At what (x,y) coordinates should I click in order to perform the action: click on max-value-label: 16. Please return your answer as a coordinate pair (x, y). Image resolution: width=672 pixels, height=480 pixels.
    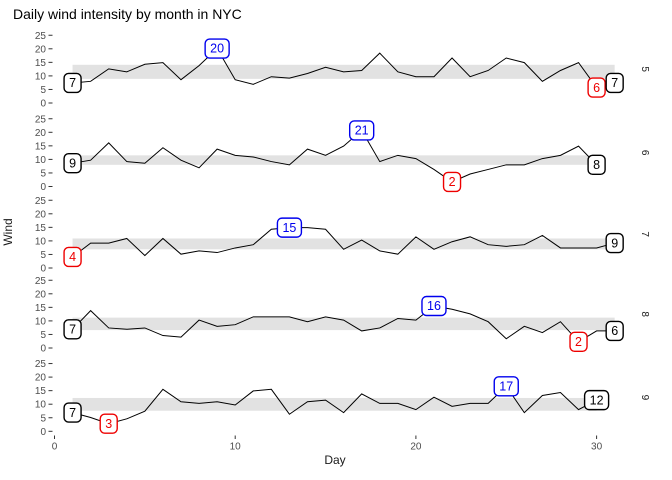
    Looking at the image, I should click on (434, 306).